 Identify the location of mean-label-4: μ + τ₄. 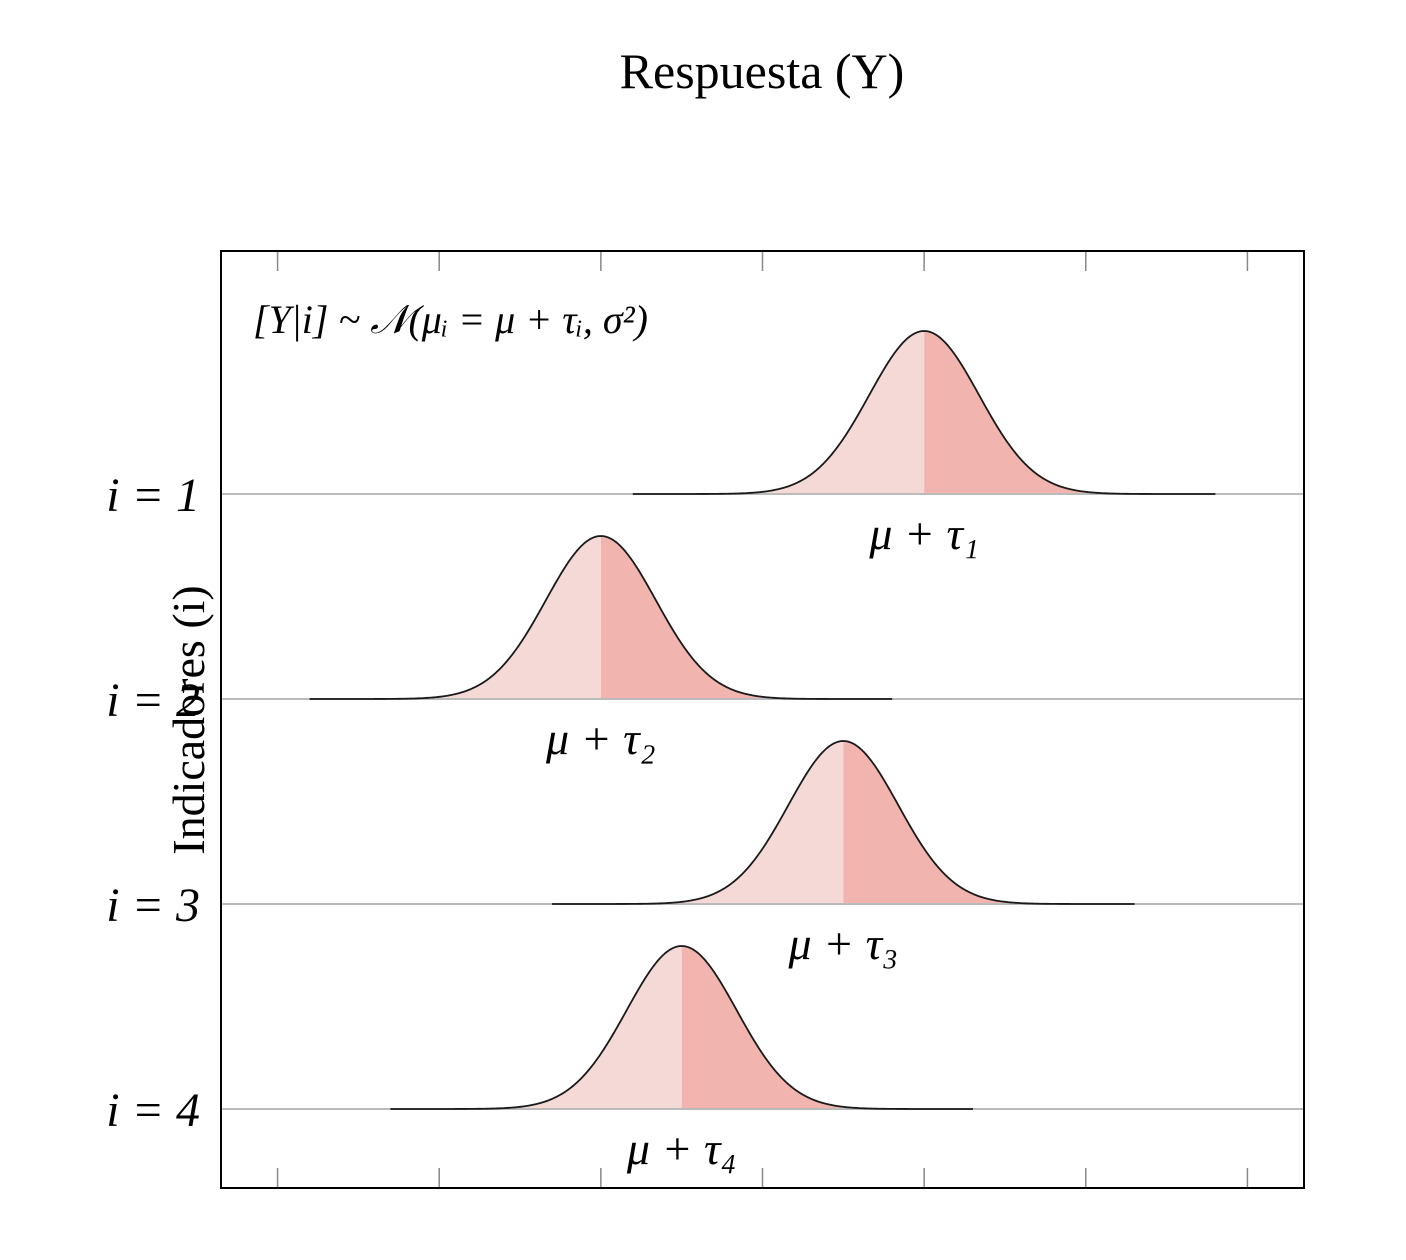
(681, 1148).